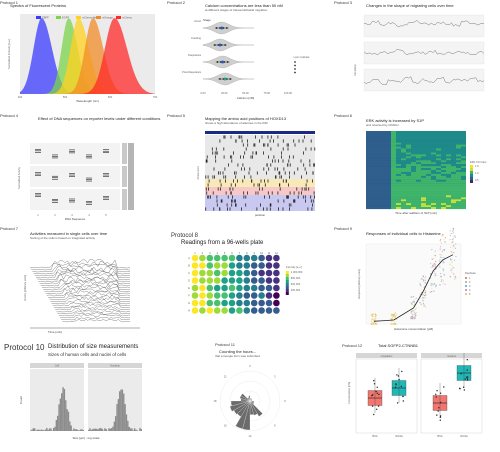 Image resolution: width=500 pixels, height=452 pixels. I want to click on band, so click(260, 183).